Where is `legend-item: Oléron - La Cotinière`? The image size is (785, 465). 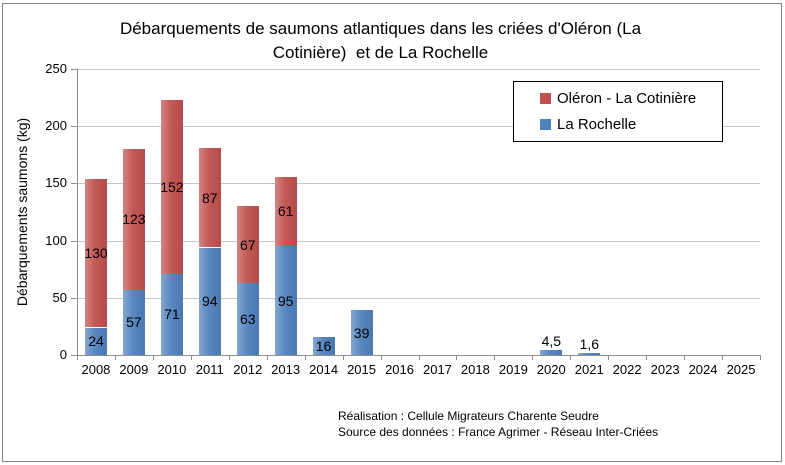
legend-item: Oléron - La Cotinière is located at coordinates (631, 98).